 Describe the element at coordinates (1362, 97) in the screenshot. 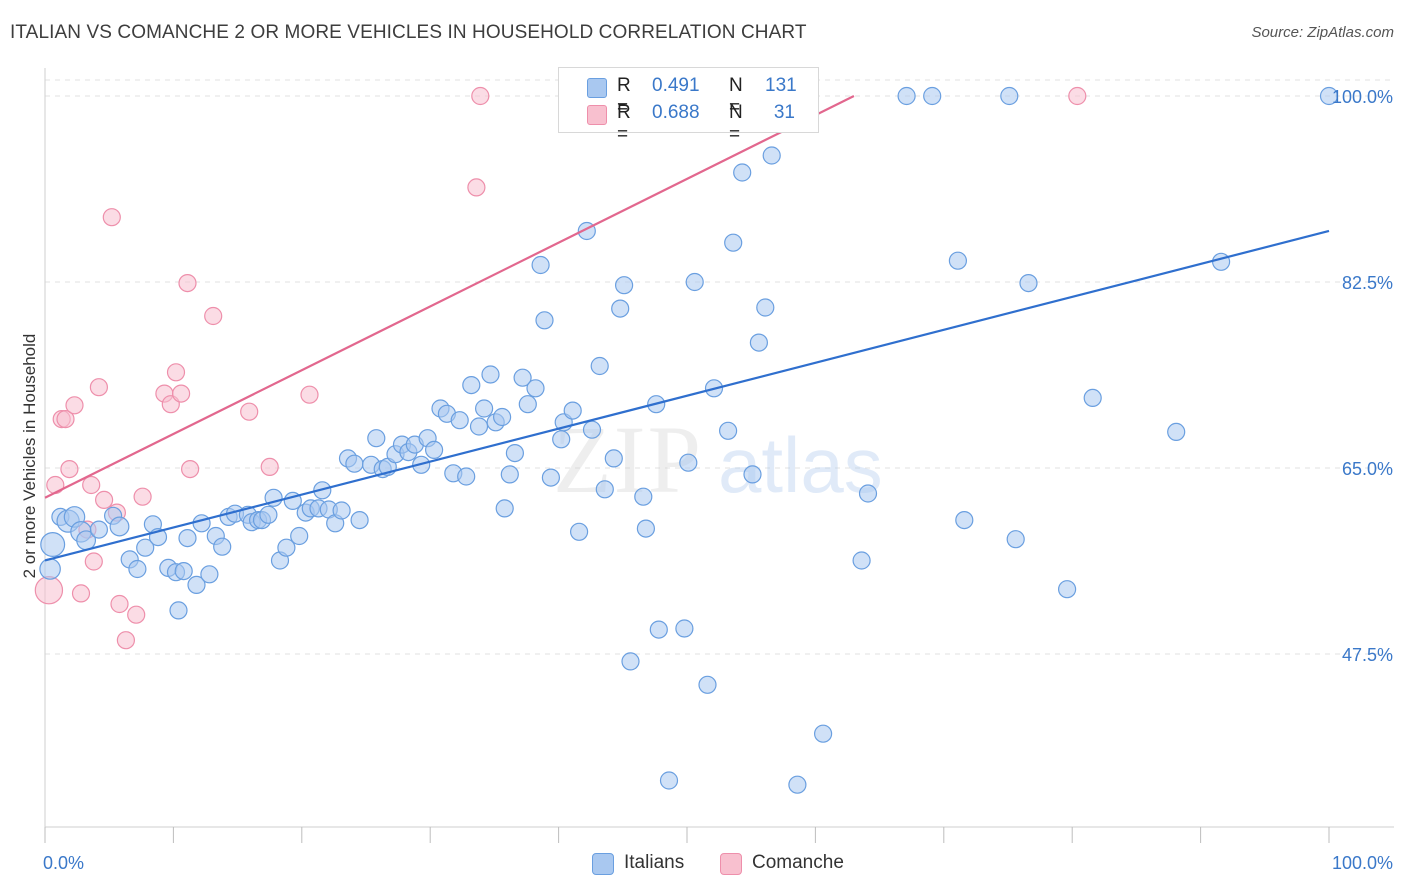

I see `y-tick-label: 100.0%` at that location.